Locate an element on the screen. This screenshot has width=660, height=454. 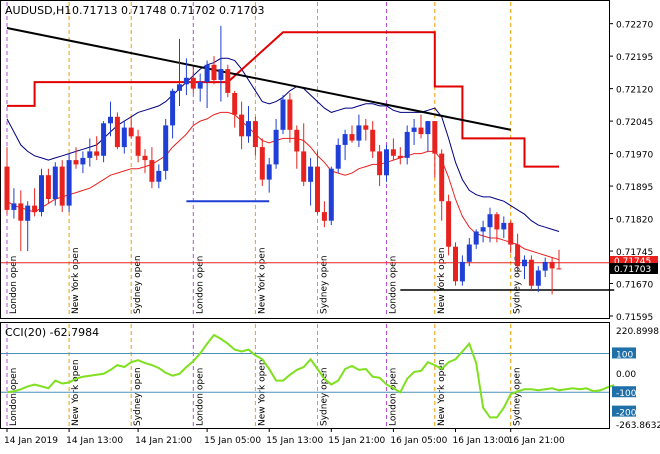
time-tick-label: 16 Jan 13:00 is located at coordinates (481, 441).